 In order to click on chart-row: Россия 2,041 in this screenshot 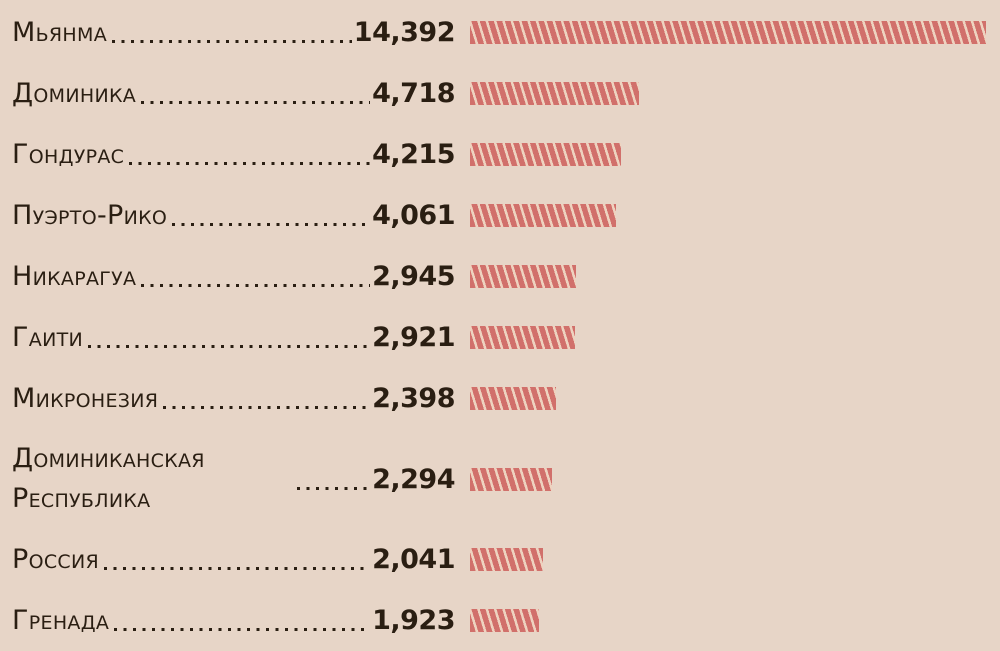, I will do `click(506, 559)`.